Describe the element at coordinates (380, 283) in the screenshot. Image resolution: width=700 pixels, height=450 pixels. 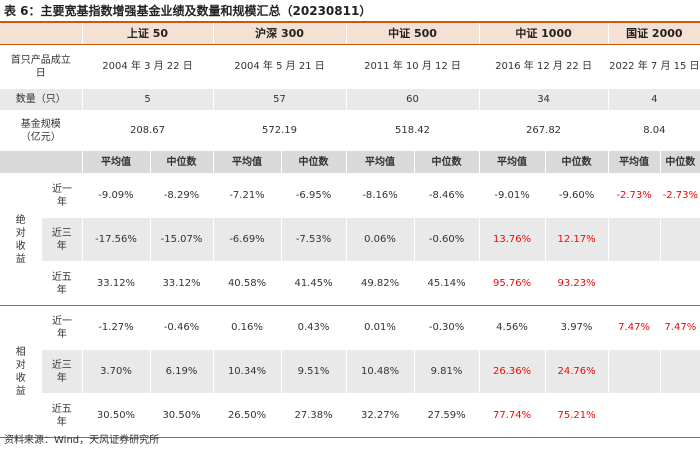
I see `value-cell: 49.82%` at that location.